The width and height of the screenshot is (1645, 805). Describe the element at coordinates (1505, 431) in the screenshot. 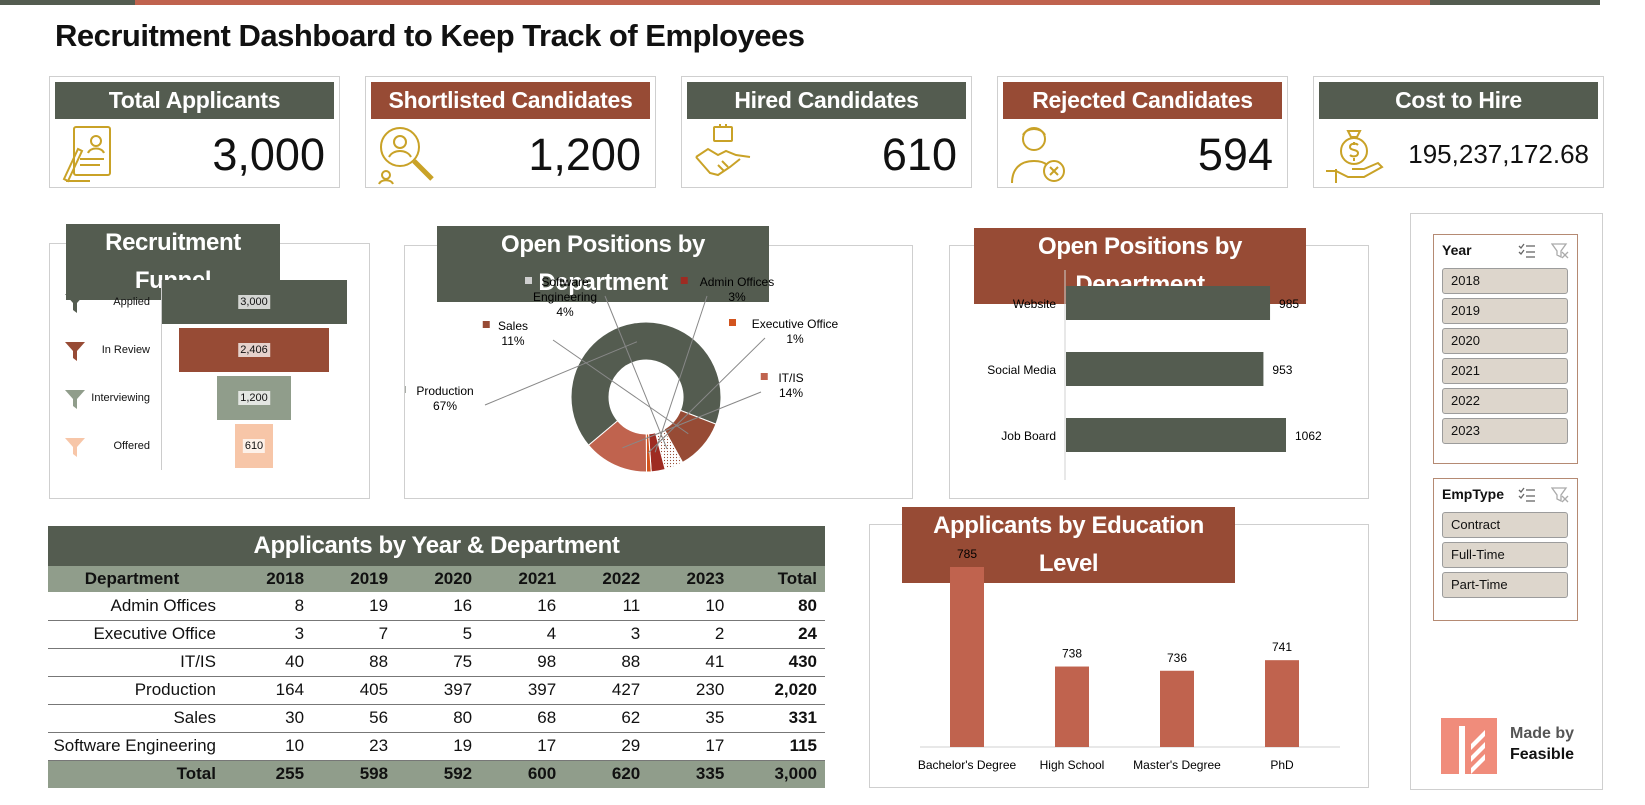

I see `slicer-item: 2023` at that location.